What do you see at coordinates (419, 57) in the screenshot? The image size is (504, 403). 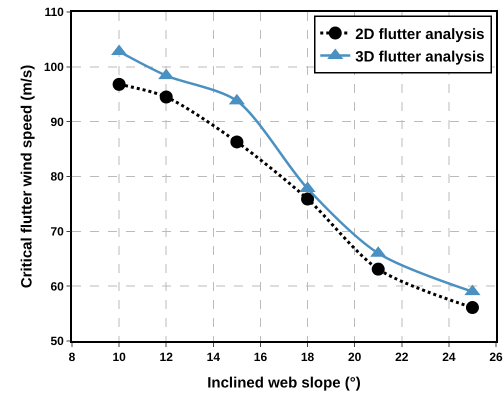 I see `legend-label: 3D flutter analysis` at bounding box center [419, 57].